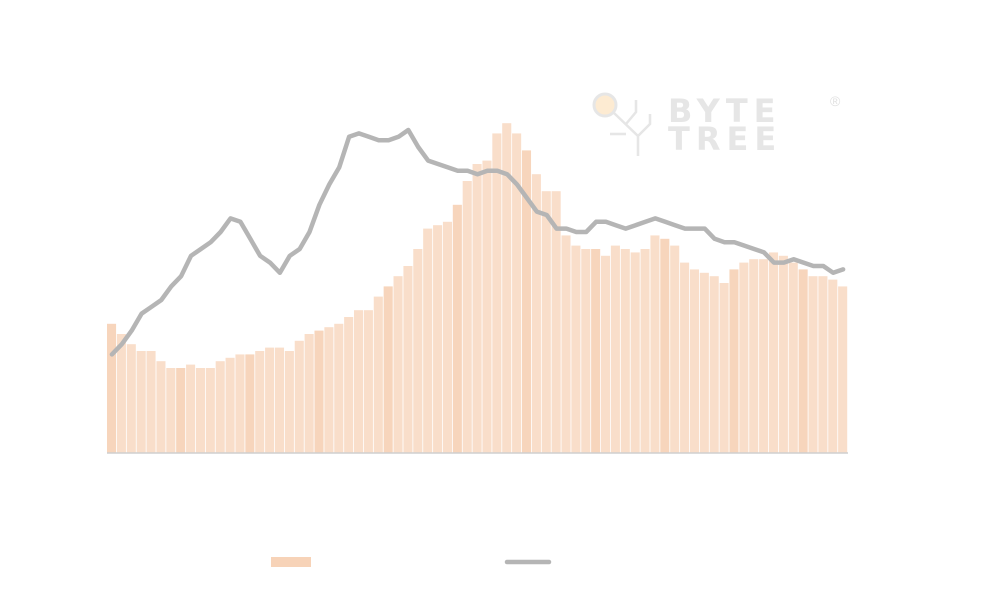  I want to click on logo-lines, so click(631, 128).